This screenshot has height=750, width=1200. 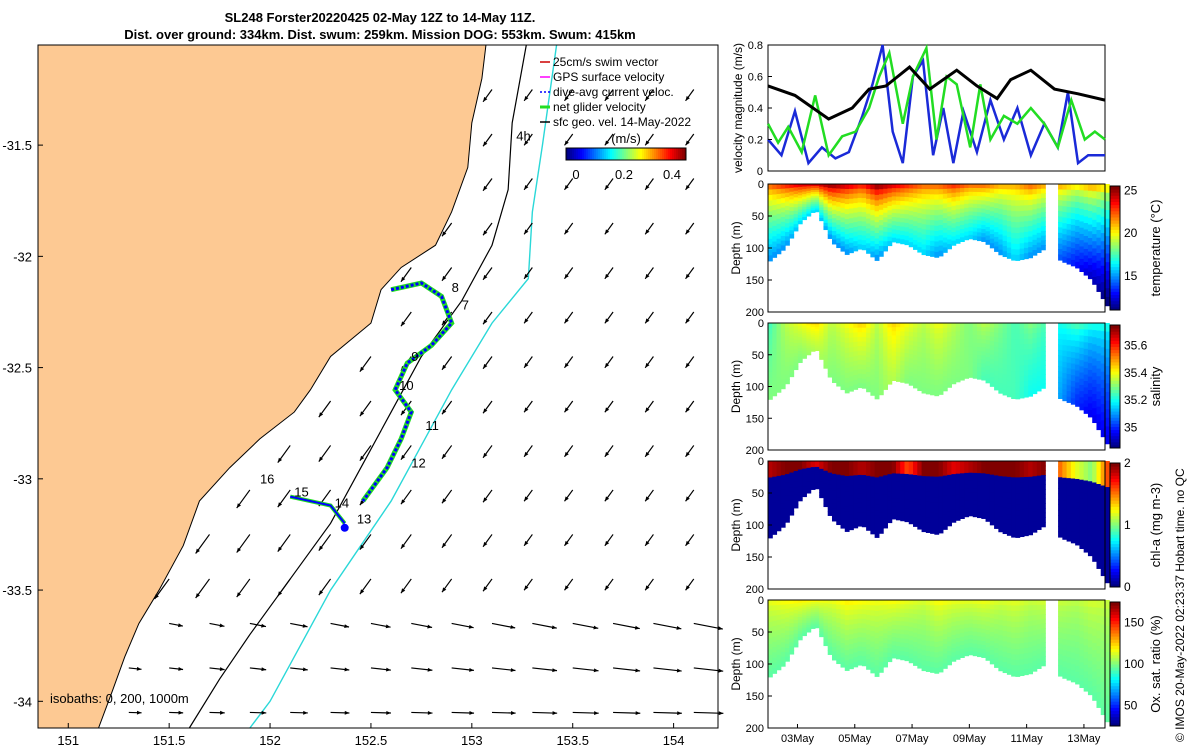 What do you see at coordinates (575, 174) in the screenshot?
I see `map-colorbar-tick: 0` at bounding box center [575, 174].